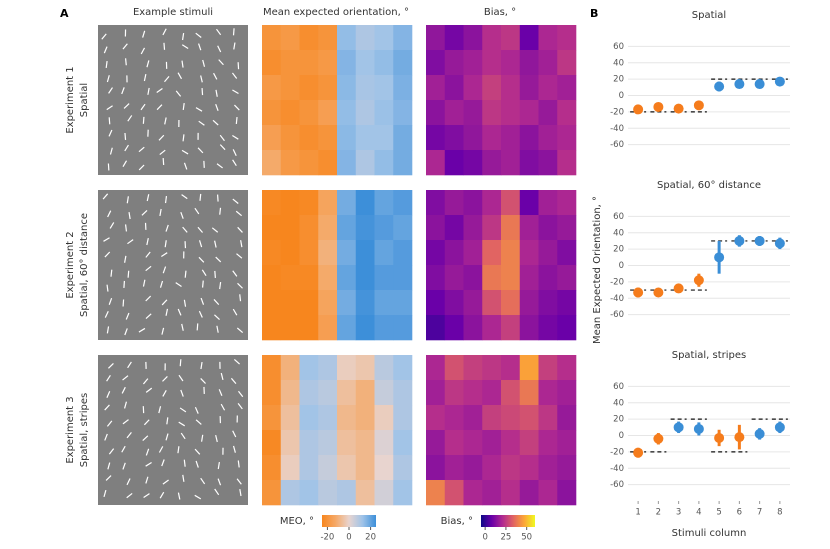  What do you see at coordinates (500, 12) in the screenshot?
I see `column-title: Bias, °` at bounding box center [500, 12].